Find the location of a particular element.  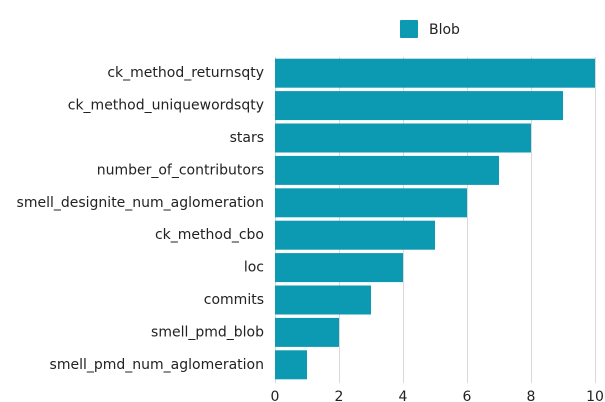

legend-swatch is located at coordinates (409, 29).